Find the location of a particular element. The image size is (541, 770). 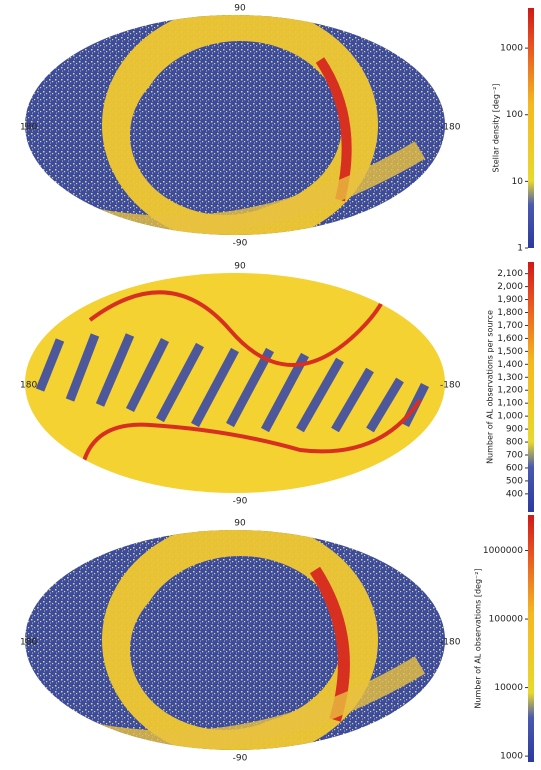

colorbar-tick-label: 1,100 is located at coordinates (510, 404).